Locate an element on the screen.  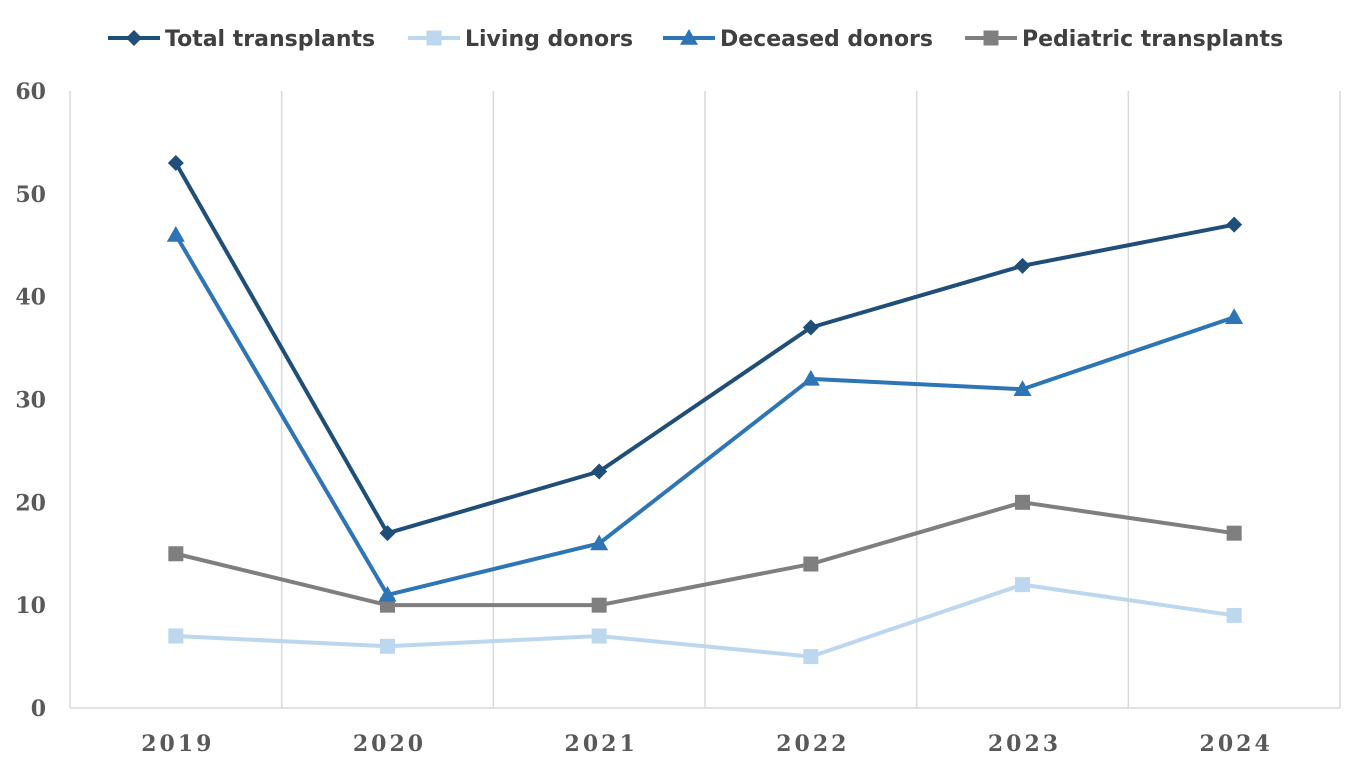
series-living-donors is located at coordinates (705, 621).